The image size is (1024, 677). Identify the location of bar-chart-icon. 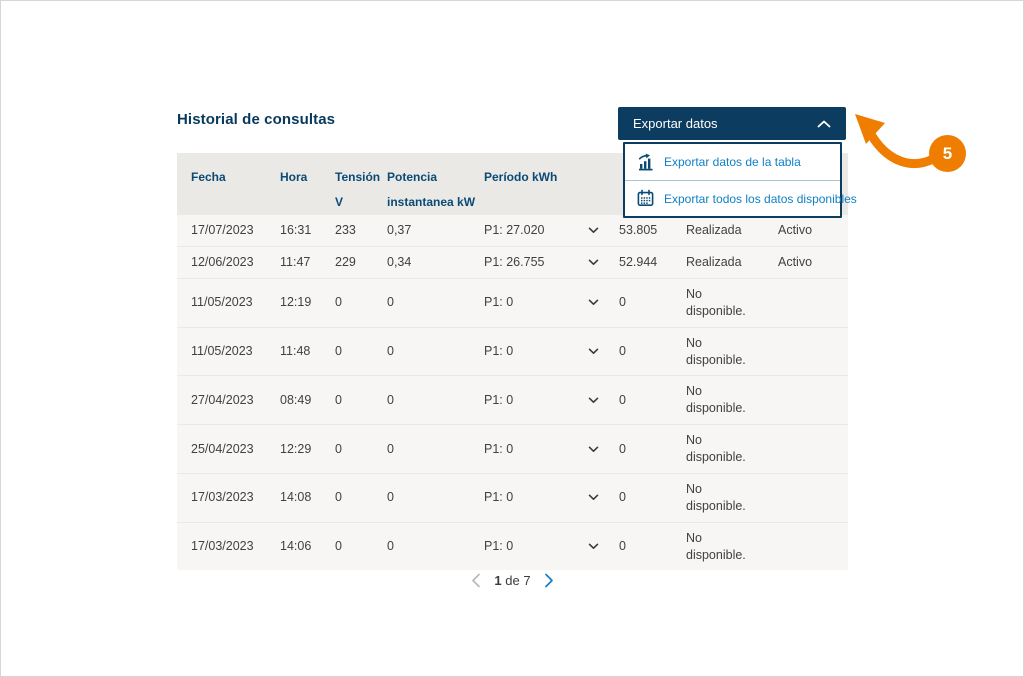
(645, 162).